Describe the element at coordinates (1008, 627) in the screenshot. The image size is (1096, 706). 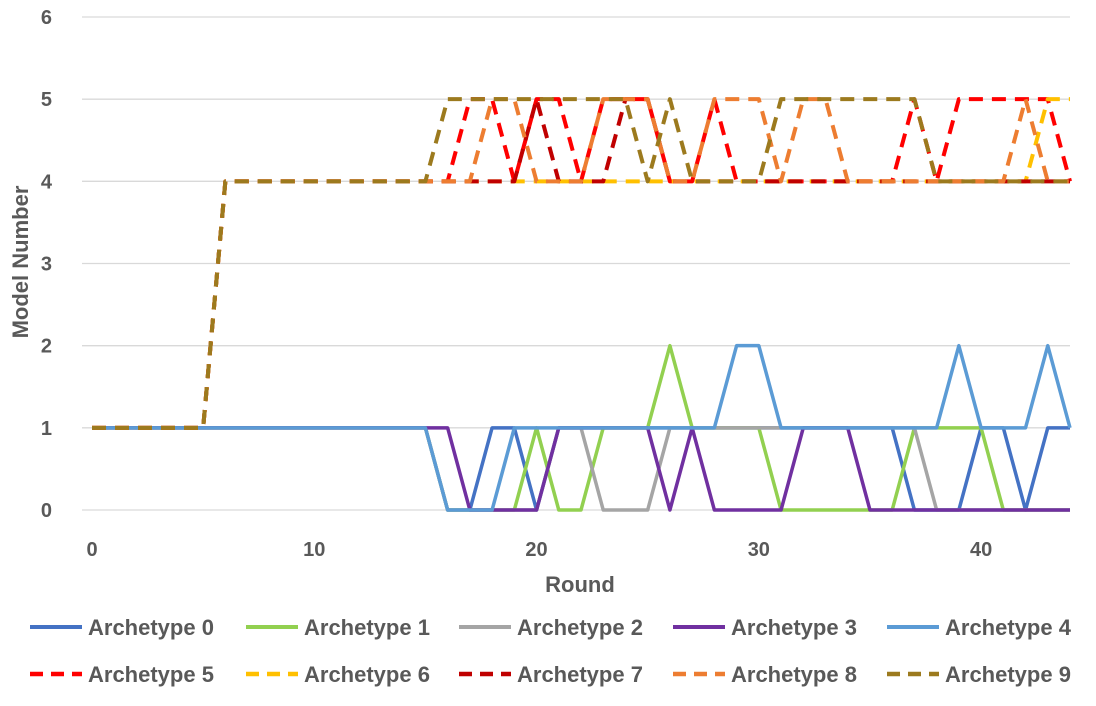
I see `legend-label-4: Archetype 4` at that location.